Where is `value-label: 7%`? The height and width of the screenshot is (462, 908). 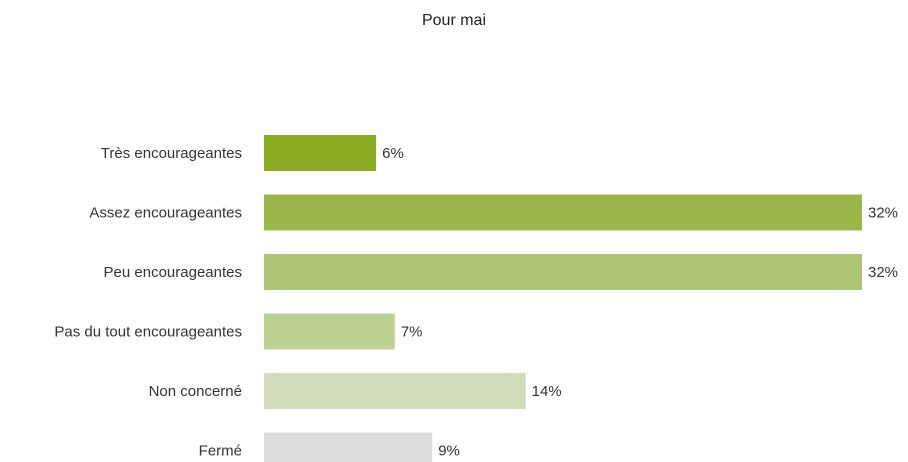 value-label: 7% is located at coordinates (412, 332).